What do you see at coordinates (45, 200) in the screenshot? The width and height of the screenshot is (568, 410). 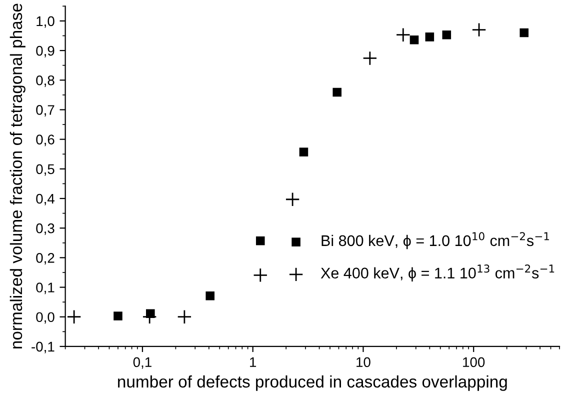 I see `y-tick-label: 0,4` at bounding box center [45, 200].